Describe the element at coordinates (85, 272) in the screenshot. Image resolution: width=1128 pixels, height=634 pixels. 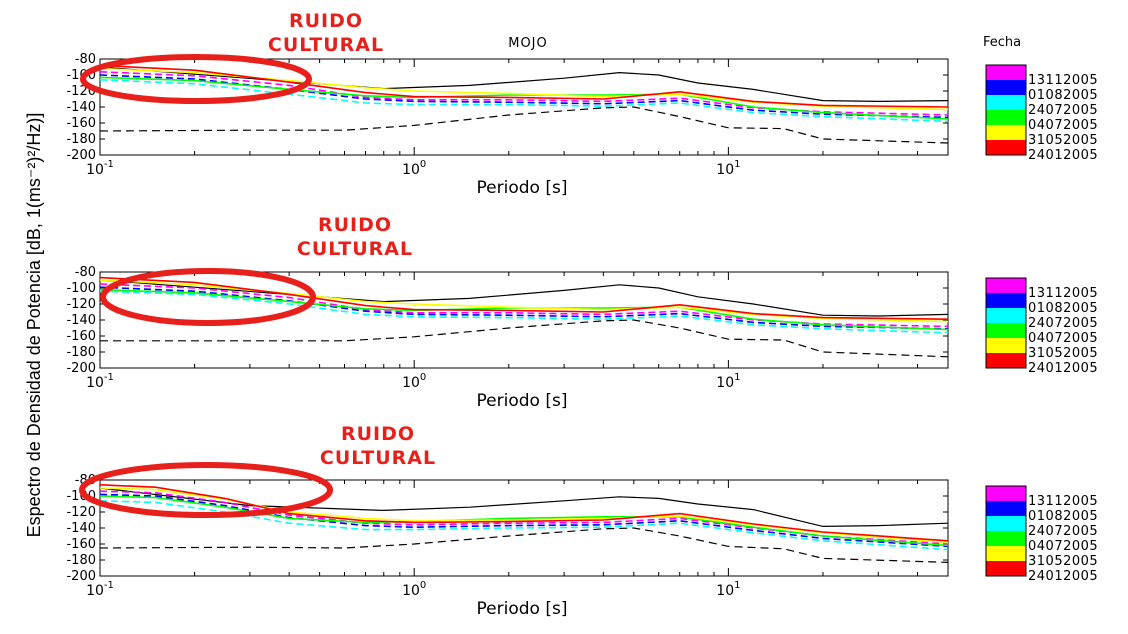
I see `y-tick-label: -80` at that location.